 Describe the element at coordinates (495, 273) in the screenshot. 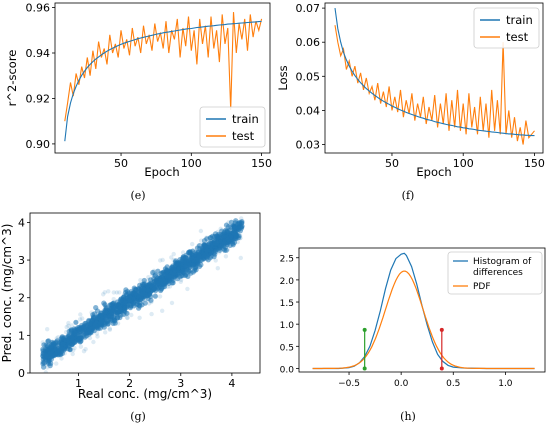

I see `legend-box-h` at that location.